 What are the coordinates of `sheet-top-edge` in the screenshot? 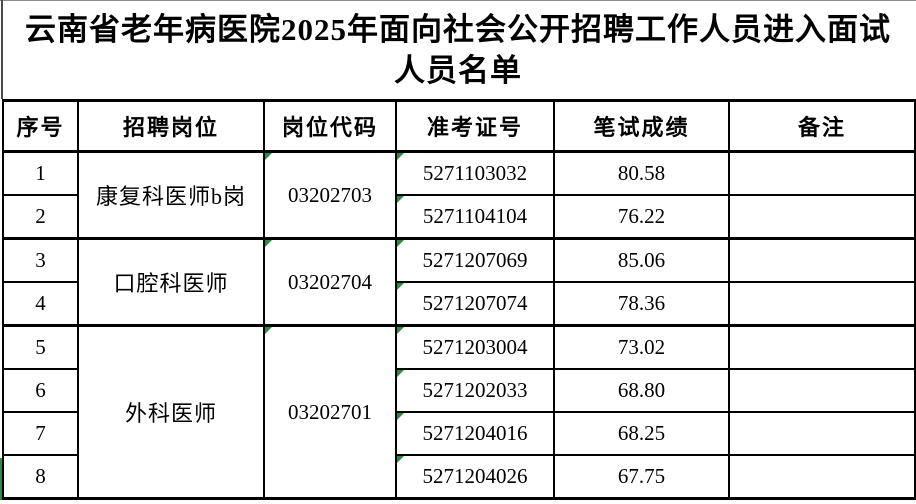 It's located at (458, 0).